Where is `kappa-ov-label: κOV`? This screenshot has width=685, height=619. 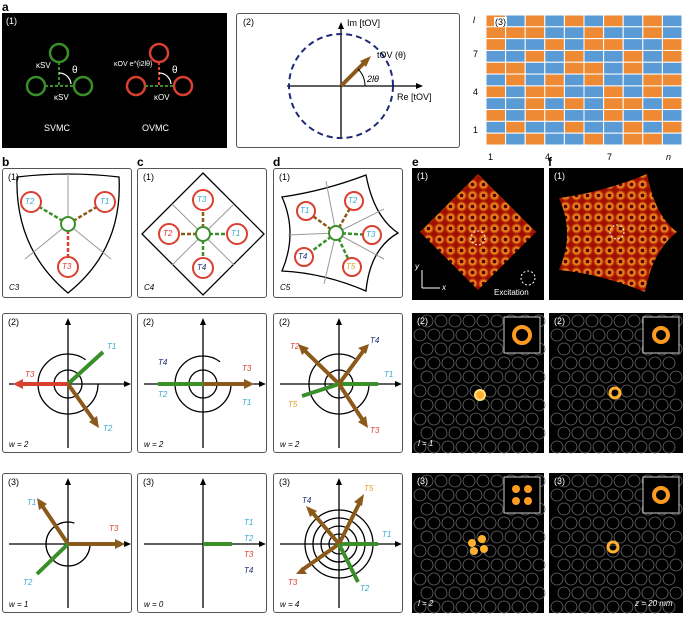
kappa-ov-label: κOV is located at coordinates (162, 97).